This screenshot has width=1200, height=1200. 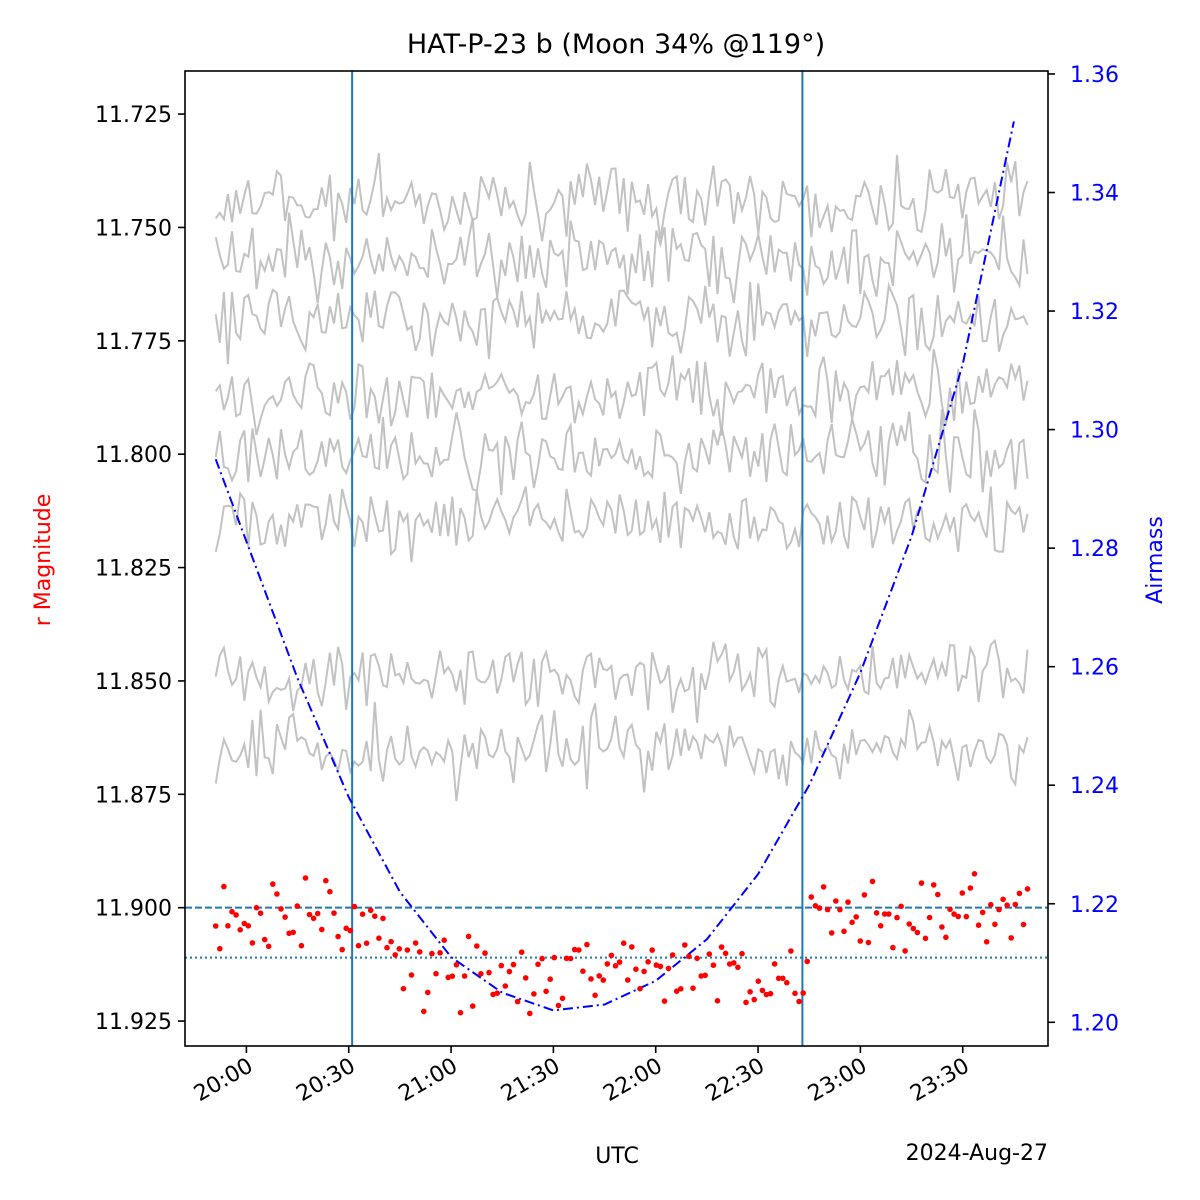 I want to click on y2-tick-label: 1.30, so click(x=1094, y=431).